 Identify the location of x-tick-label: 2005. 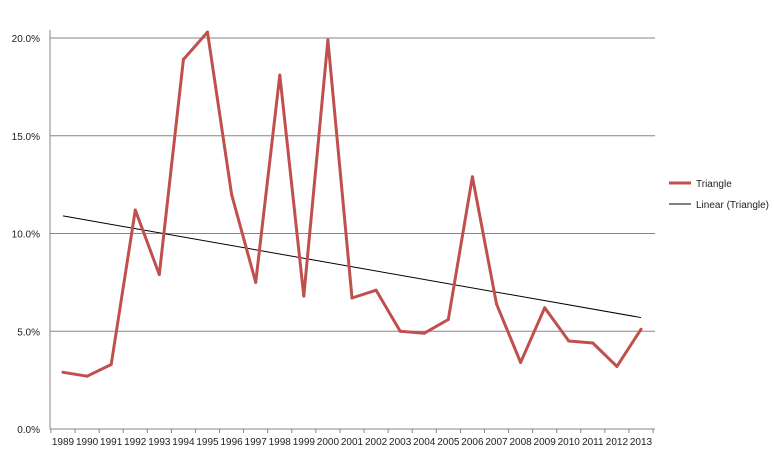
(448, 442).